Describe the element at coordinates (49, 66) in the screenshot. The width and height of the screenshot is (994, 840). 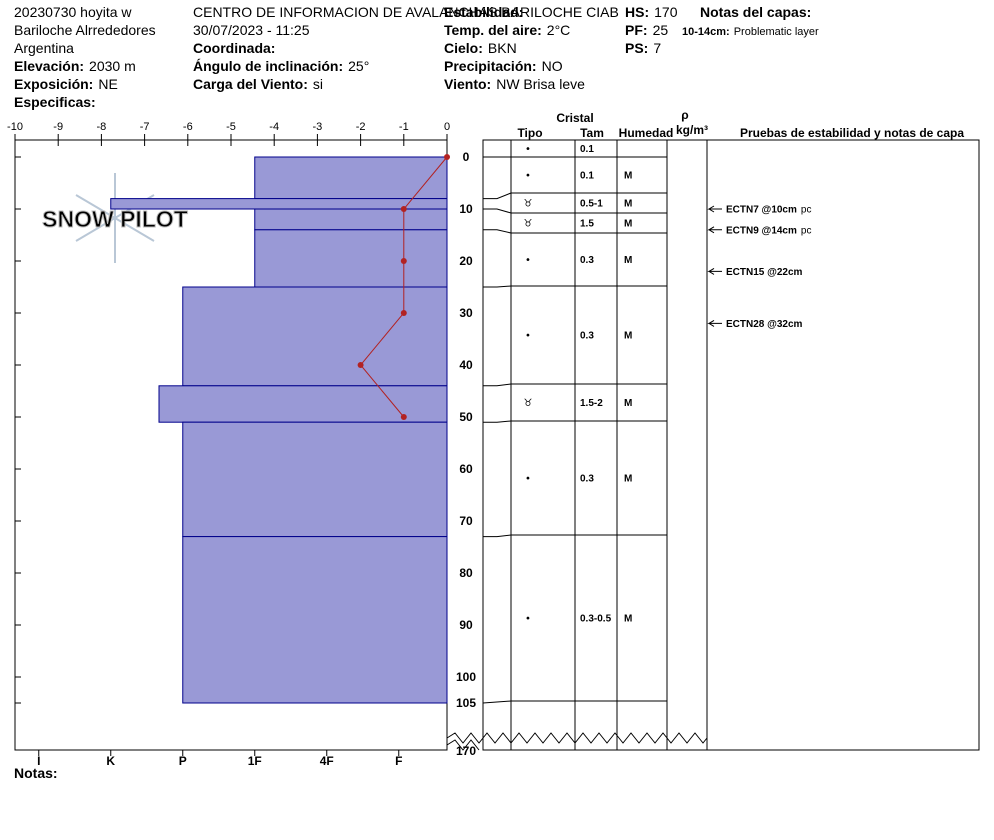
I see `field-label: Elevación:` at that location.